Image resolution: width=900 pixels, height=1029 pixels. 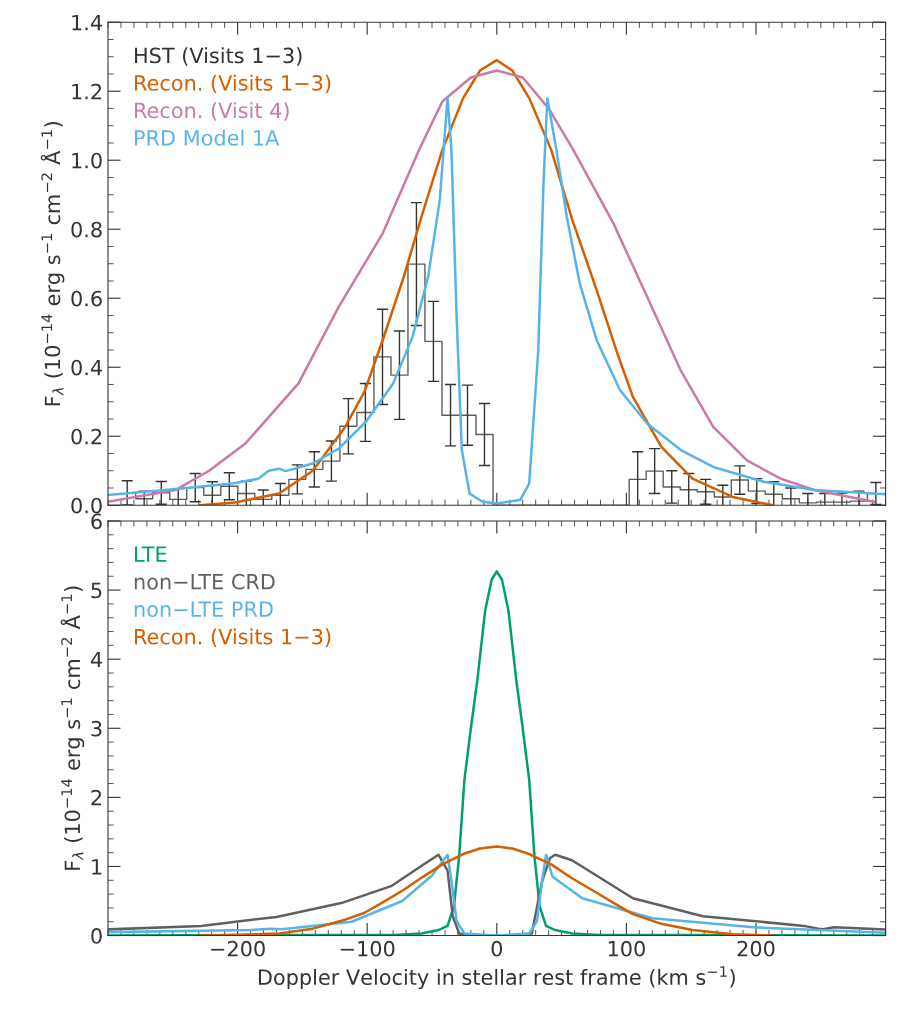 What do you see at coordinates (496, 978) in the screenshot?
I see `x-axis-title: Doppler Velocity in stellar rest frame (km s$^{−1}$)` at bounding box center [496, 978].